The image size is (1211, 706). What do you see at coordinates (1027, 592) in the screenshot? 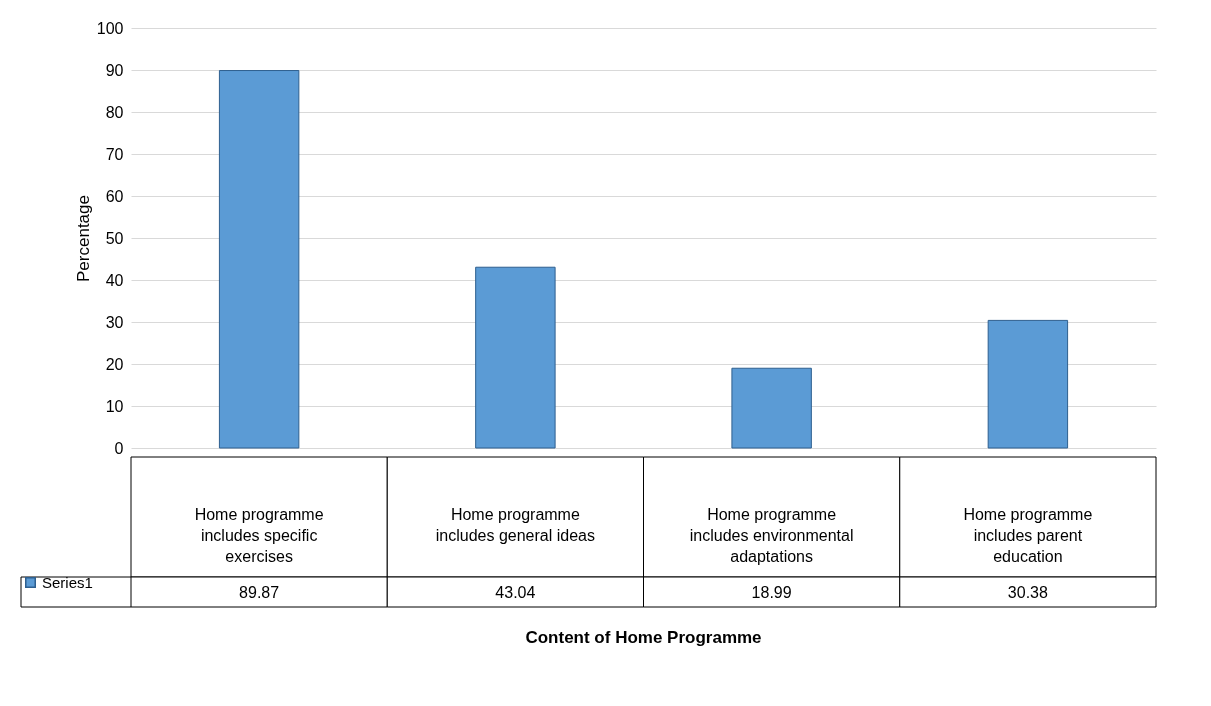
I see `data-label: 30.38` at bounding box center [1027, 592].